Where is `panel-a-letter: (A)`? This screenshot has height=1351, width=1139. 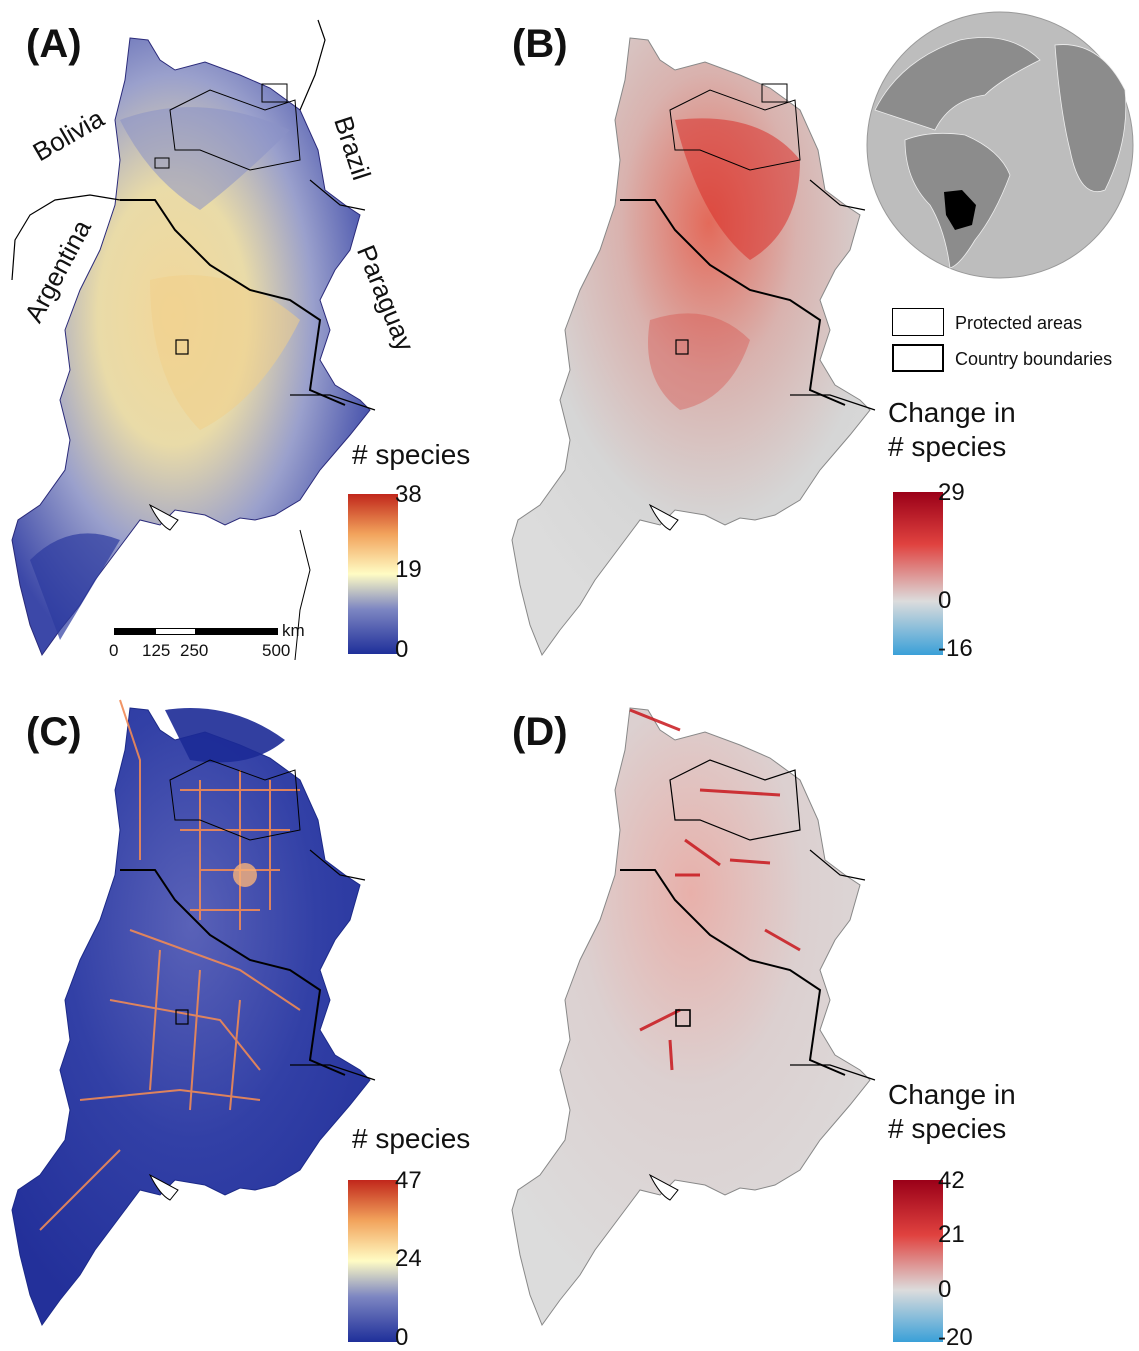 panel-a-letter: (A) is located at coordinates (54, 44).